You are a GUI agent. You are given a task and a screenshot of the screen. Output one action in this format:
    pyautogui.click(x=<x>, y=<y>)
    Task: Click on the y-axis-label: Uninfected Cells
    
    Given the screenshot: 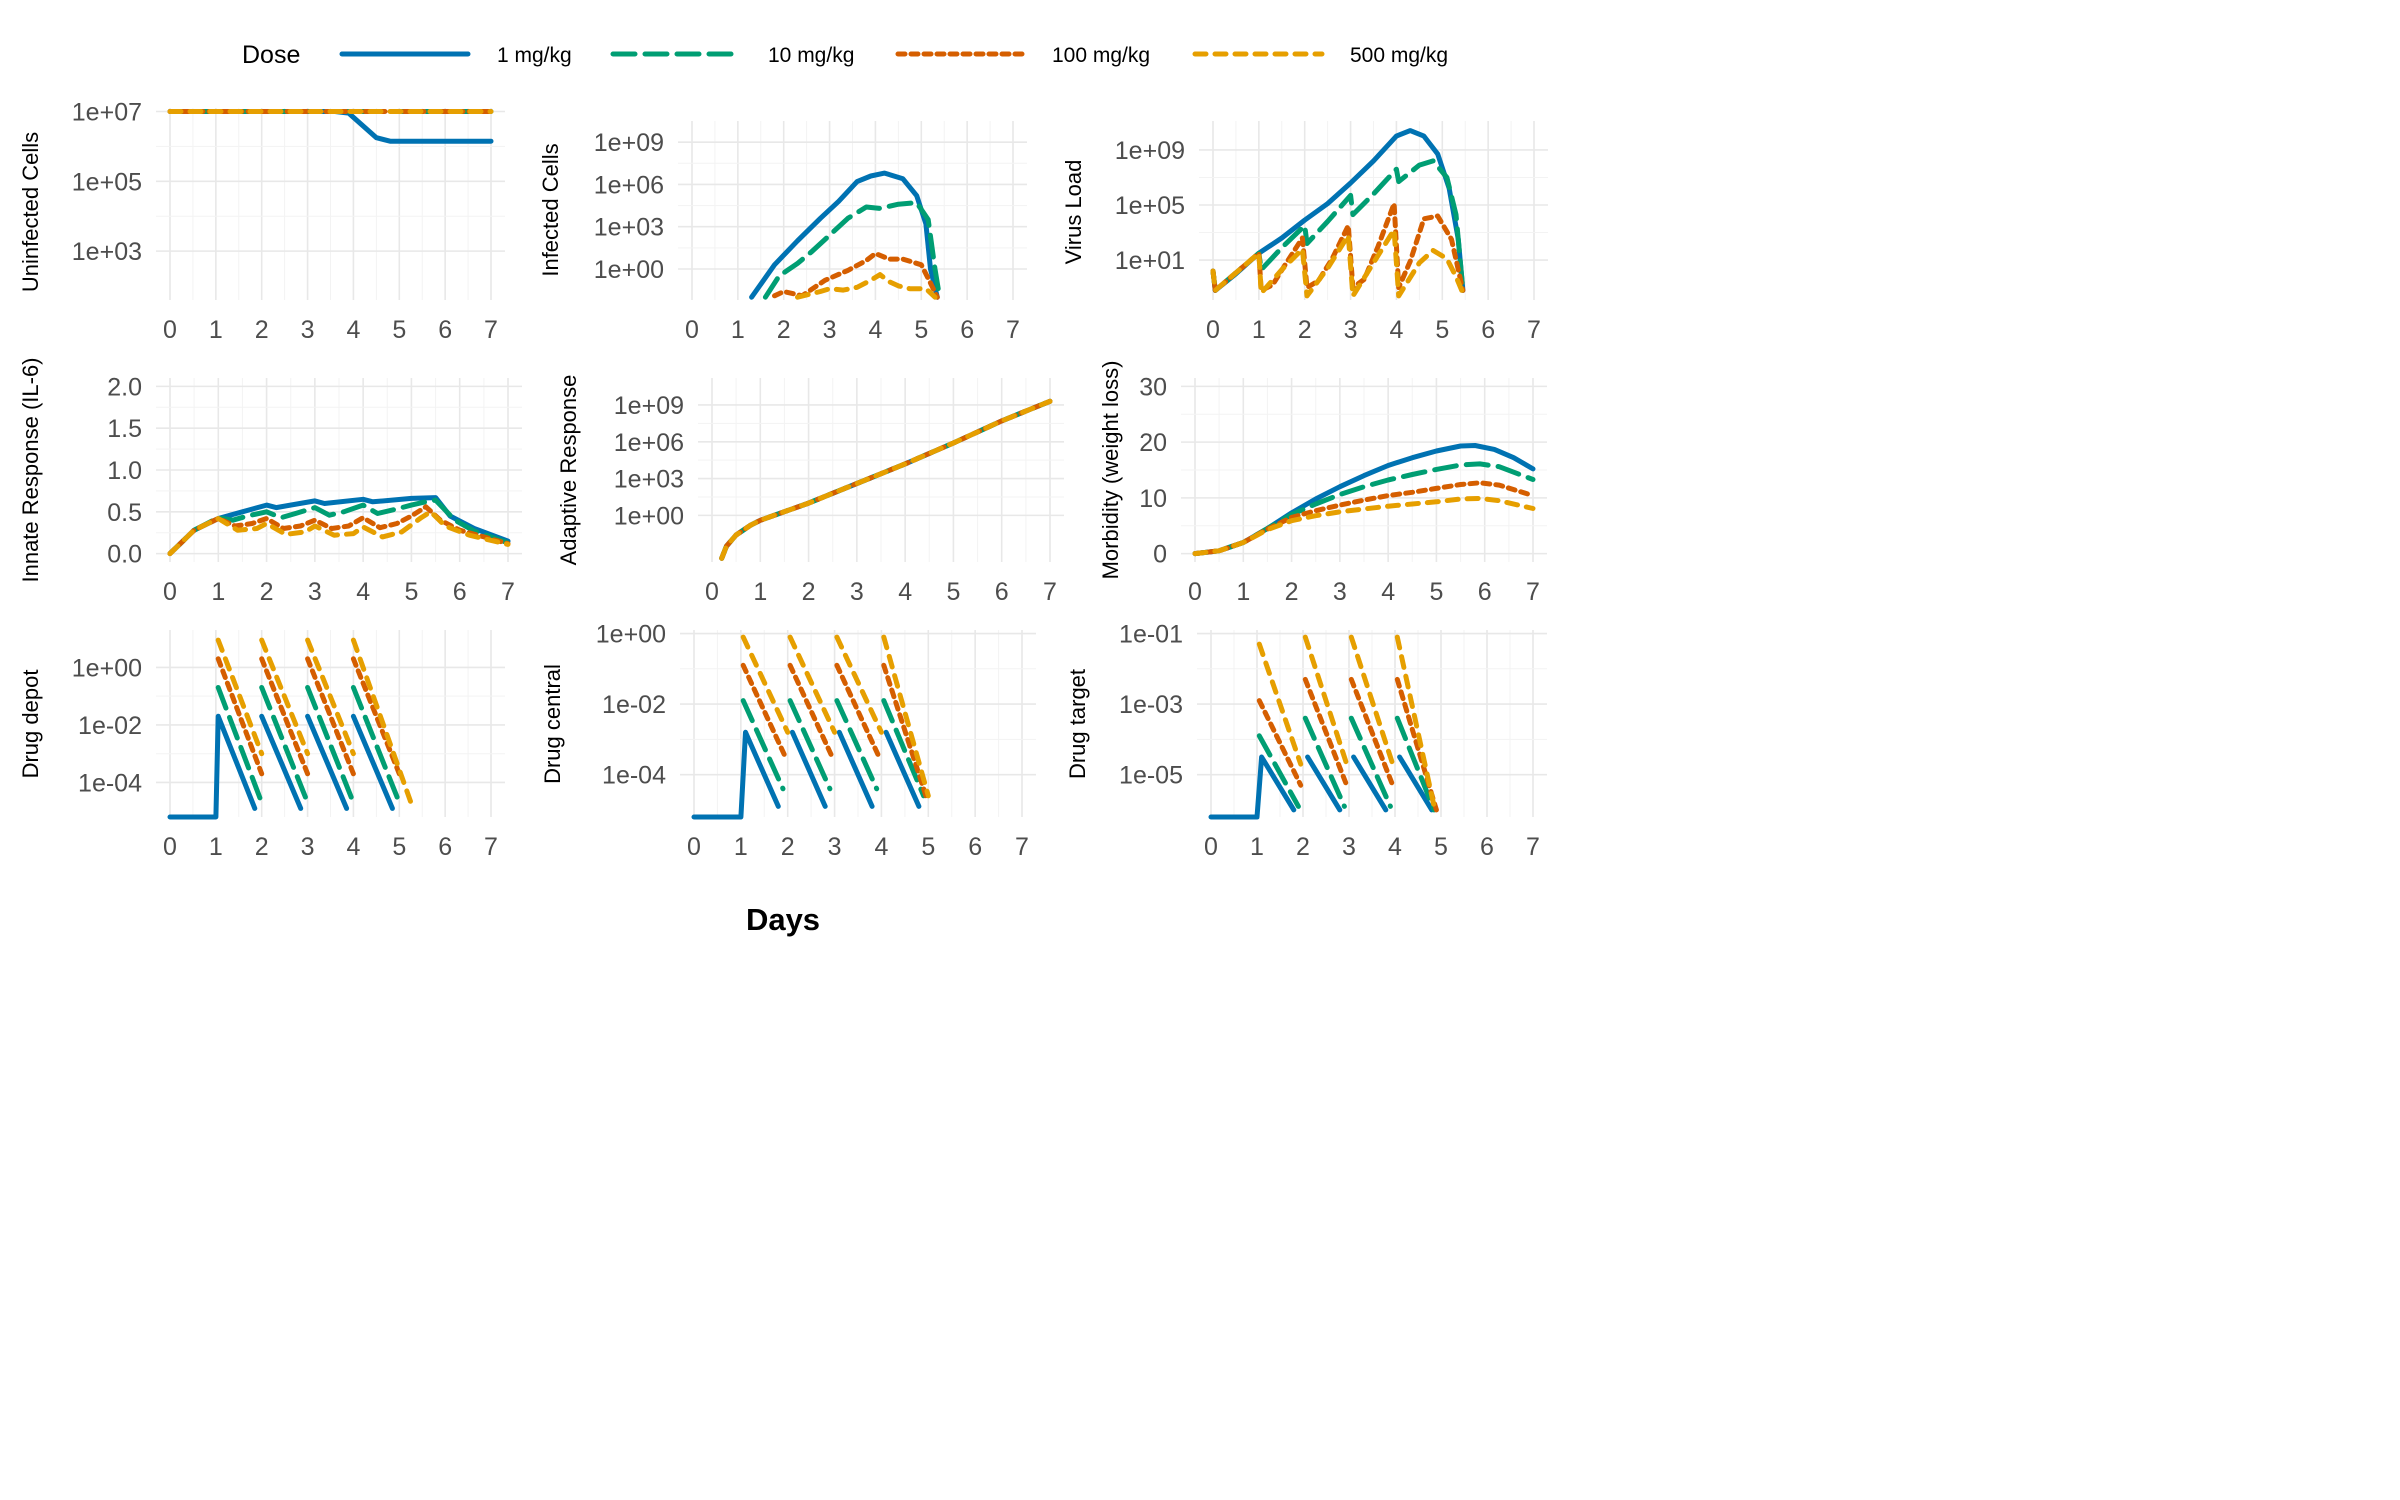 What is the action you would take?
    pyautogui.click(x=30, y=212)
    